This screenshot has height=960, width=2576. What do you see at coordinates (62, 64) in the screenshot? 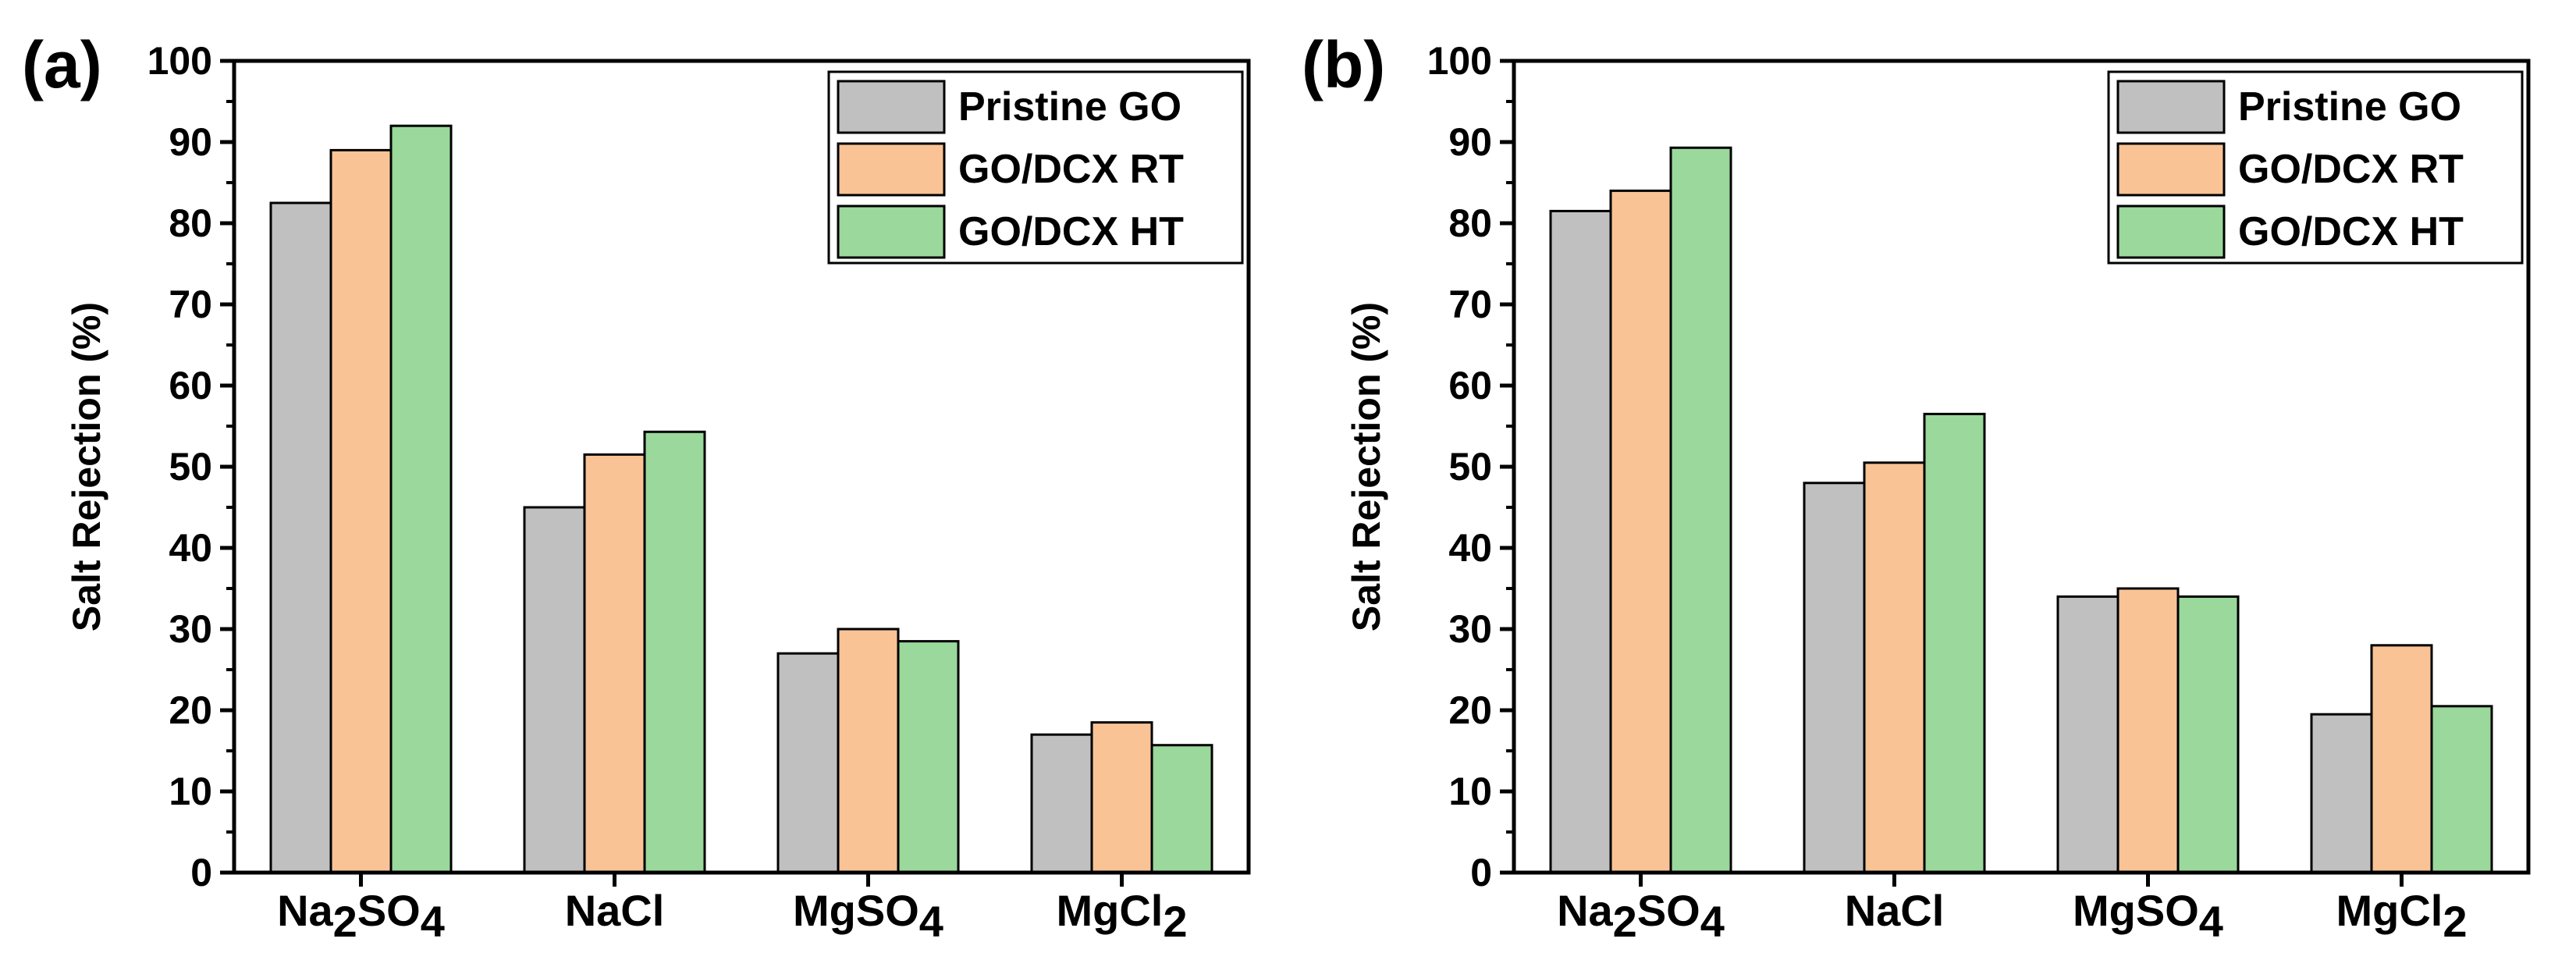
I see `panel-label: (a)` at bounding box center [62, 64].